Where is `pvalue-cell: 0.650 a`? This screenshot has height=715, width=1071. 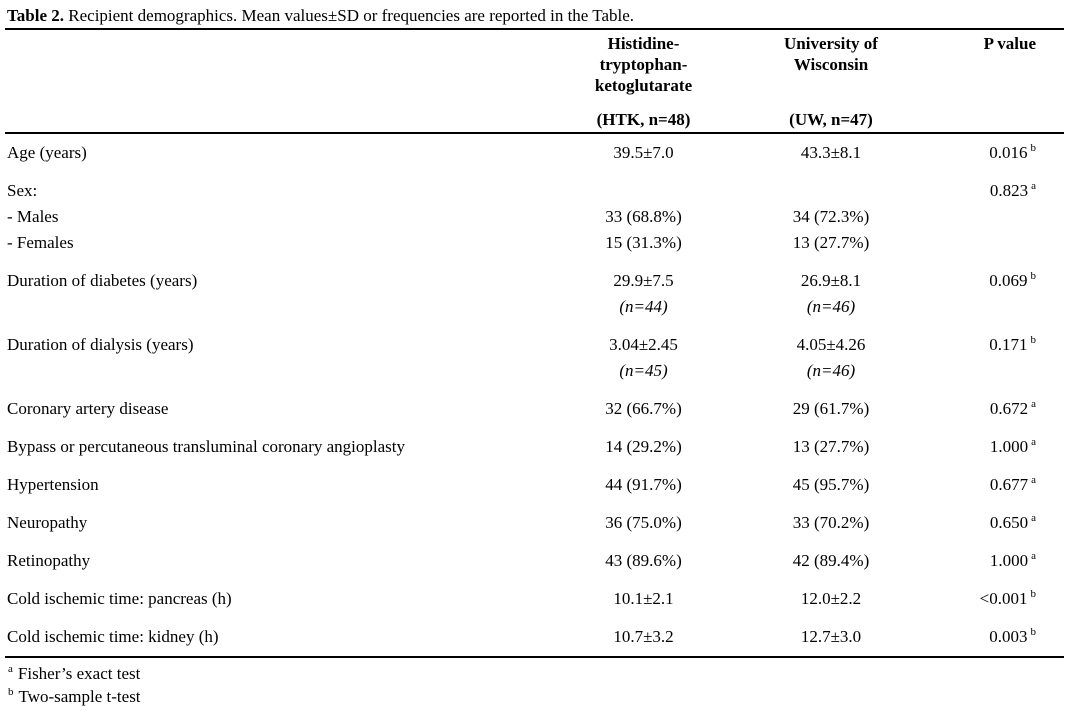 pvalue-cell: 0.650 a is located at coordinates (990, 523).